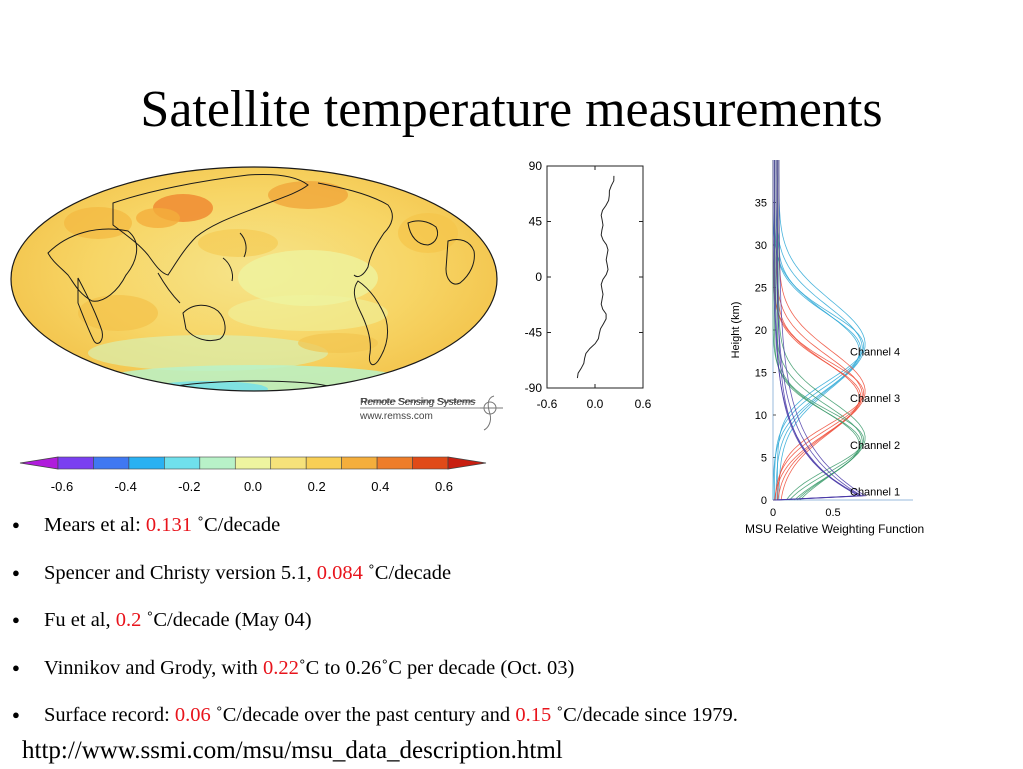 The width and height of the screenshot is (1023, 769). I want to click on profile-y-tick: 90, so click(536, 166).